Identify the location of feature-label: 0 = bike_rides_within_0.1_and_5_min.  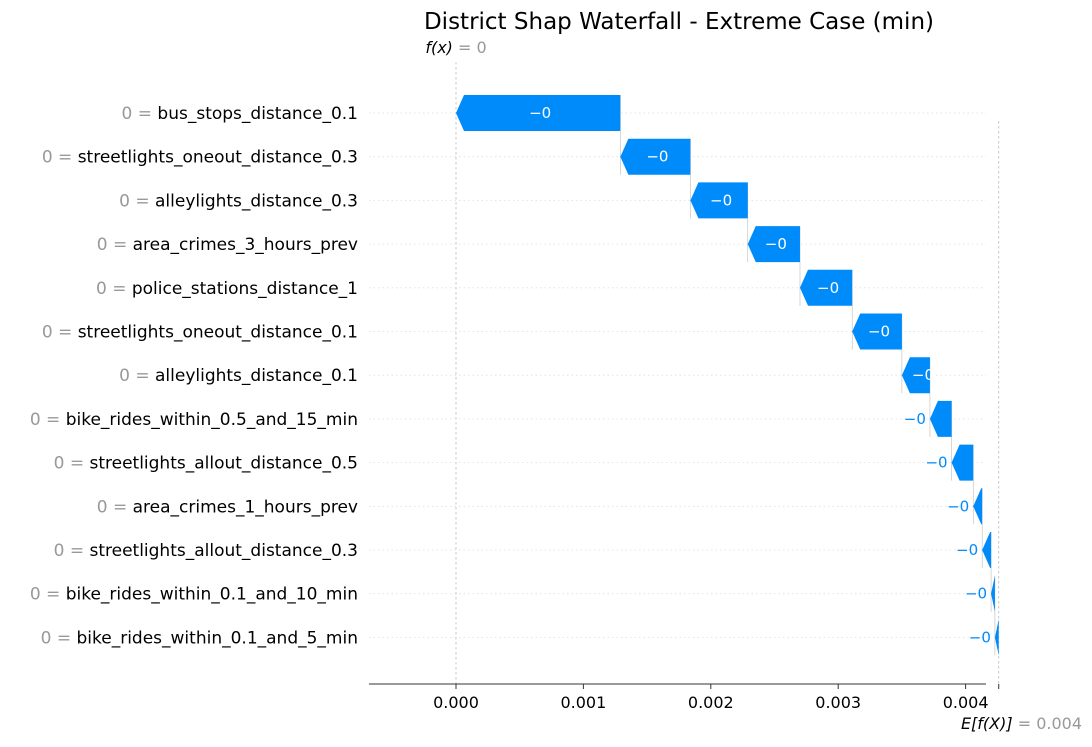
(199, 638).